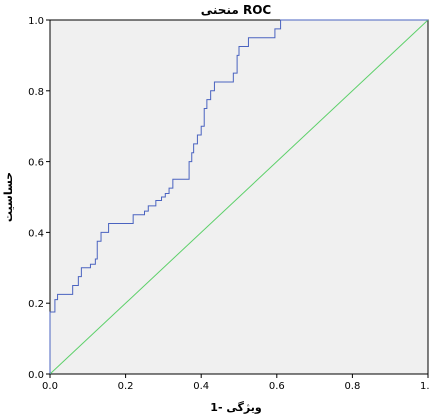  I want to click on y-tick-label: 0.2, so click(36, 304).